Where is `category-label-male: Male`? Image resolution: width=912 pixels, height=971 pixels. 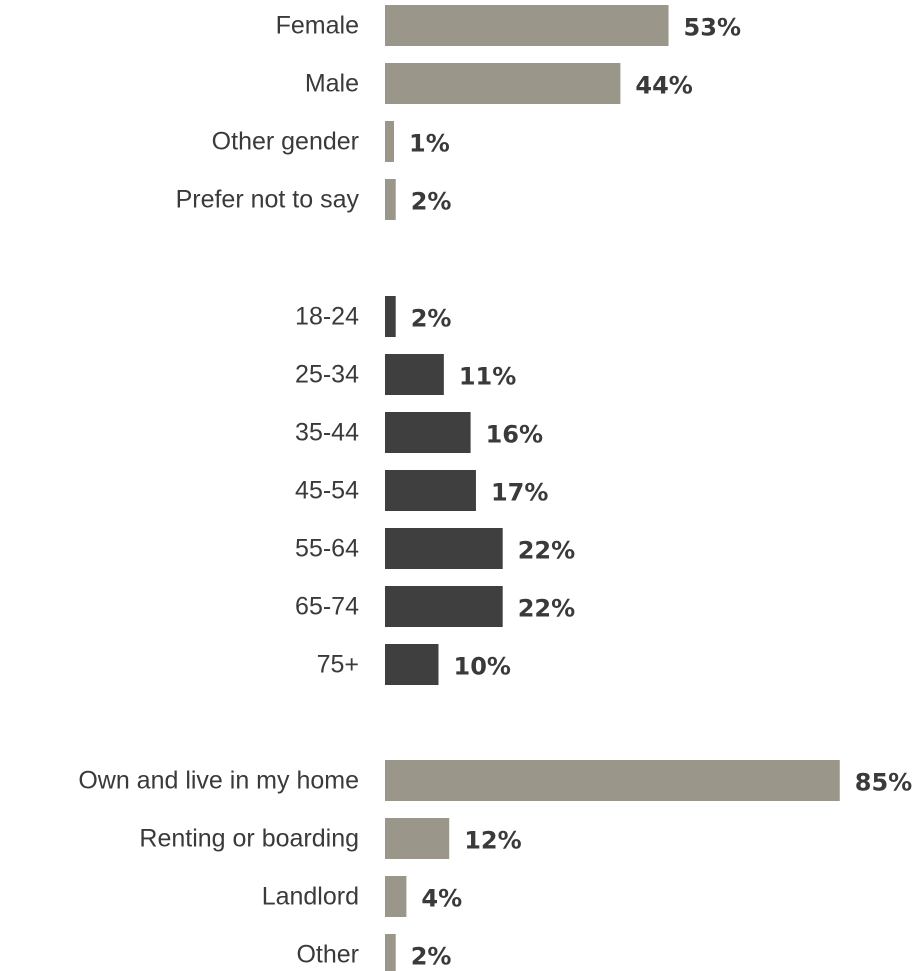
category-label-male: Male is located at coordinates (332, 84).